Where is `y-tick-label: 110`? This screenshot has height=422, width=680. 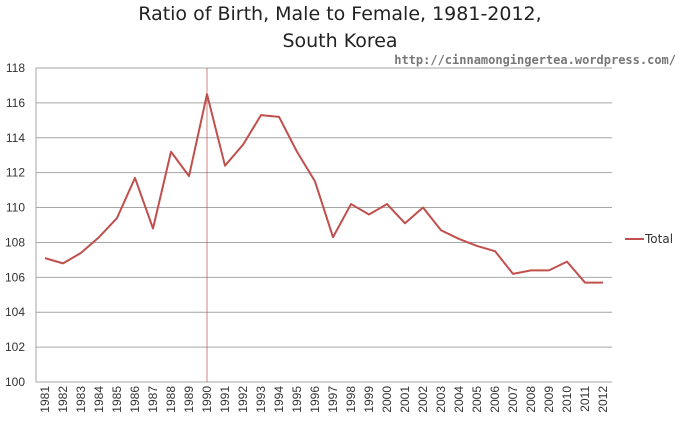
y-tick-label: 110 is located at coordinates (15, 208).